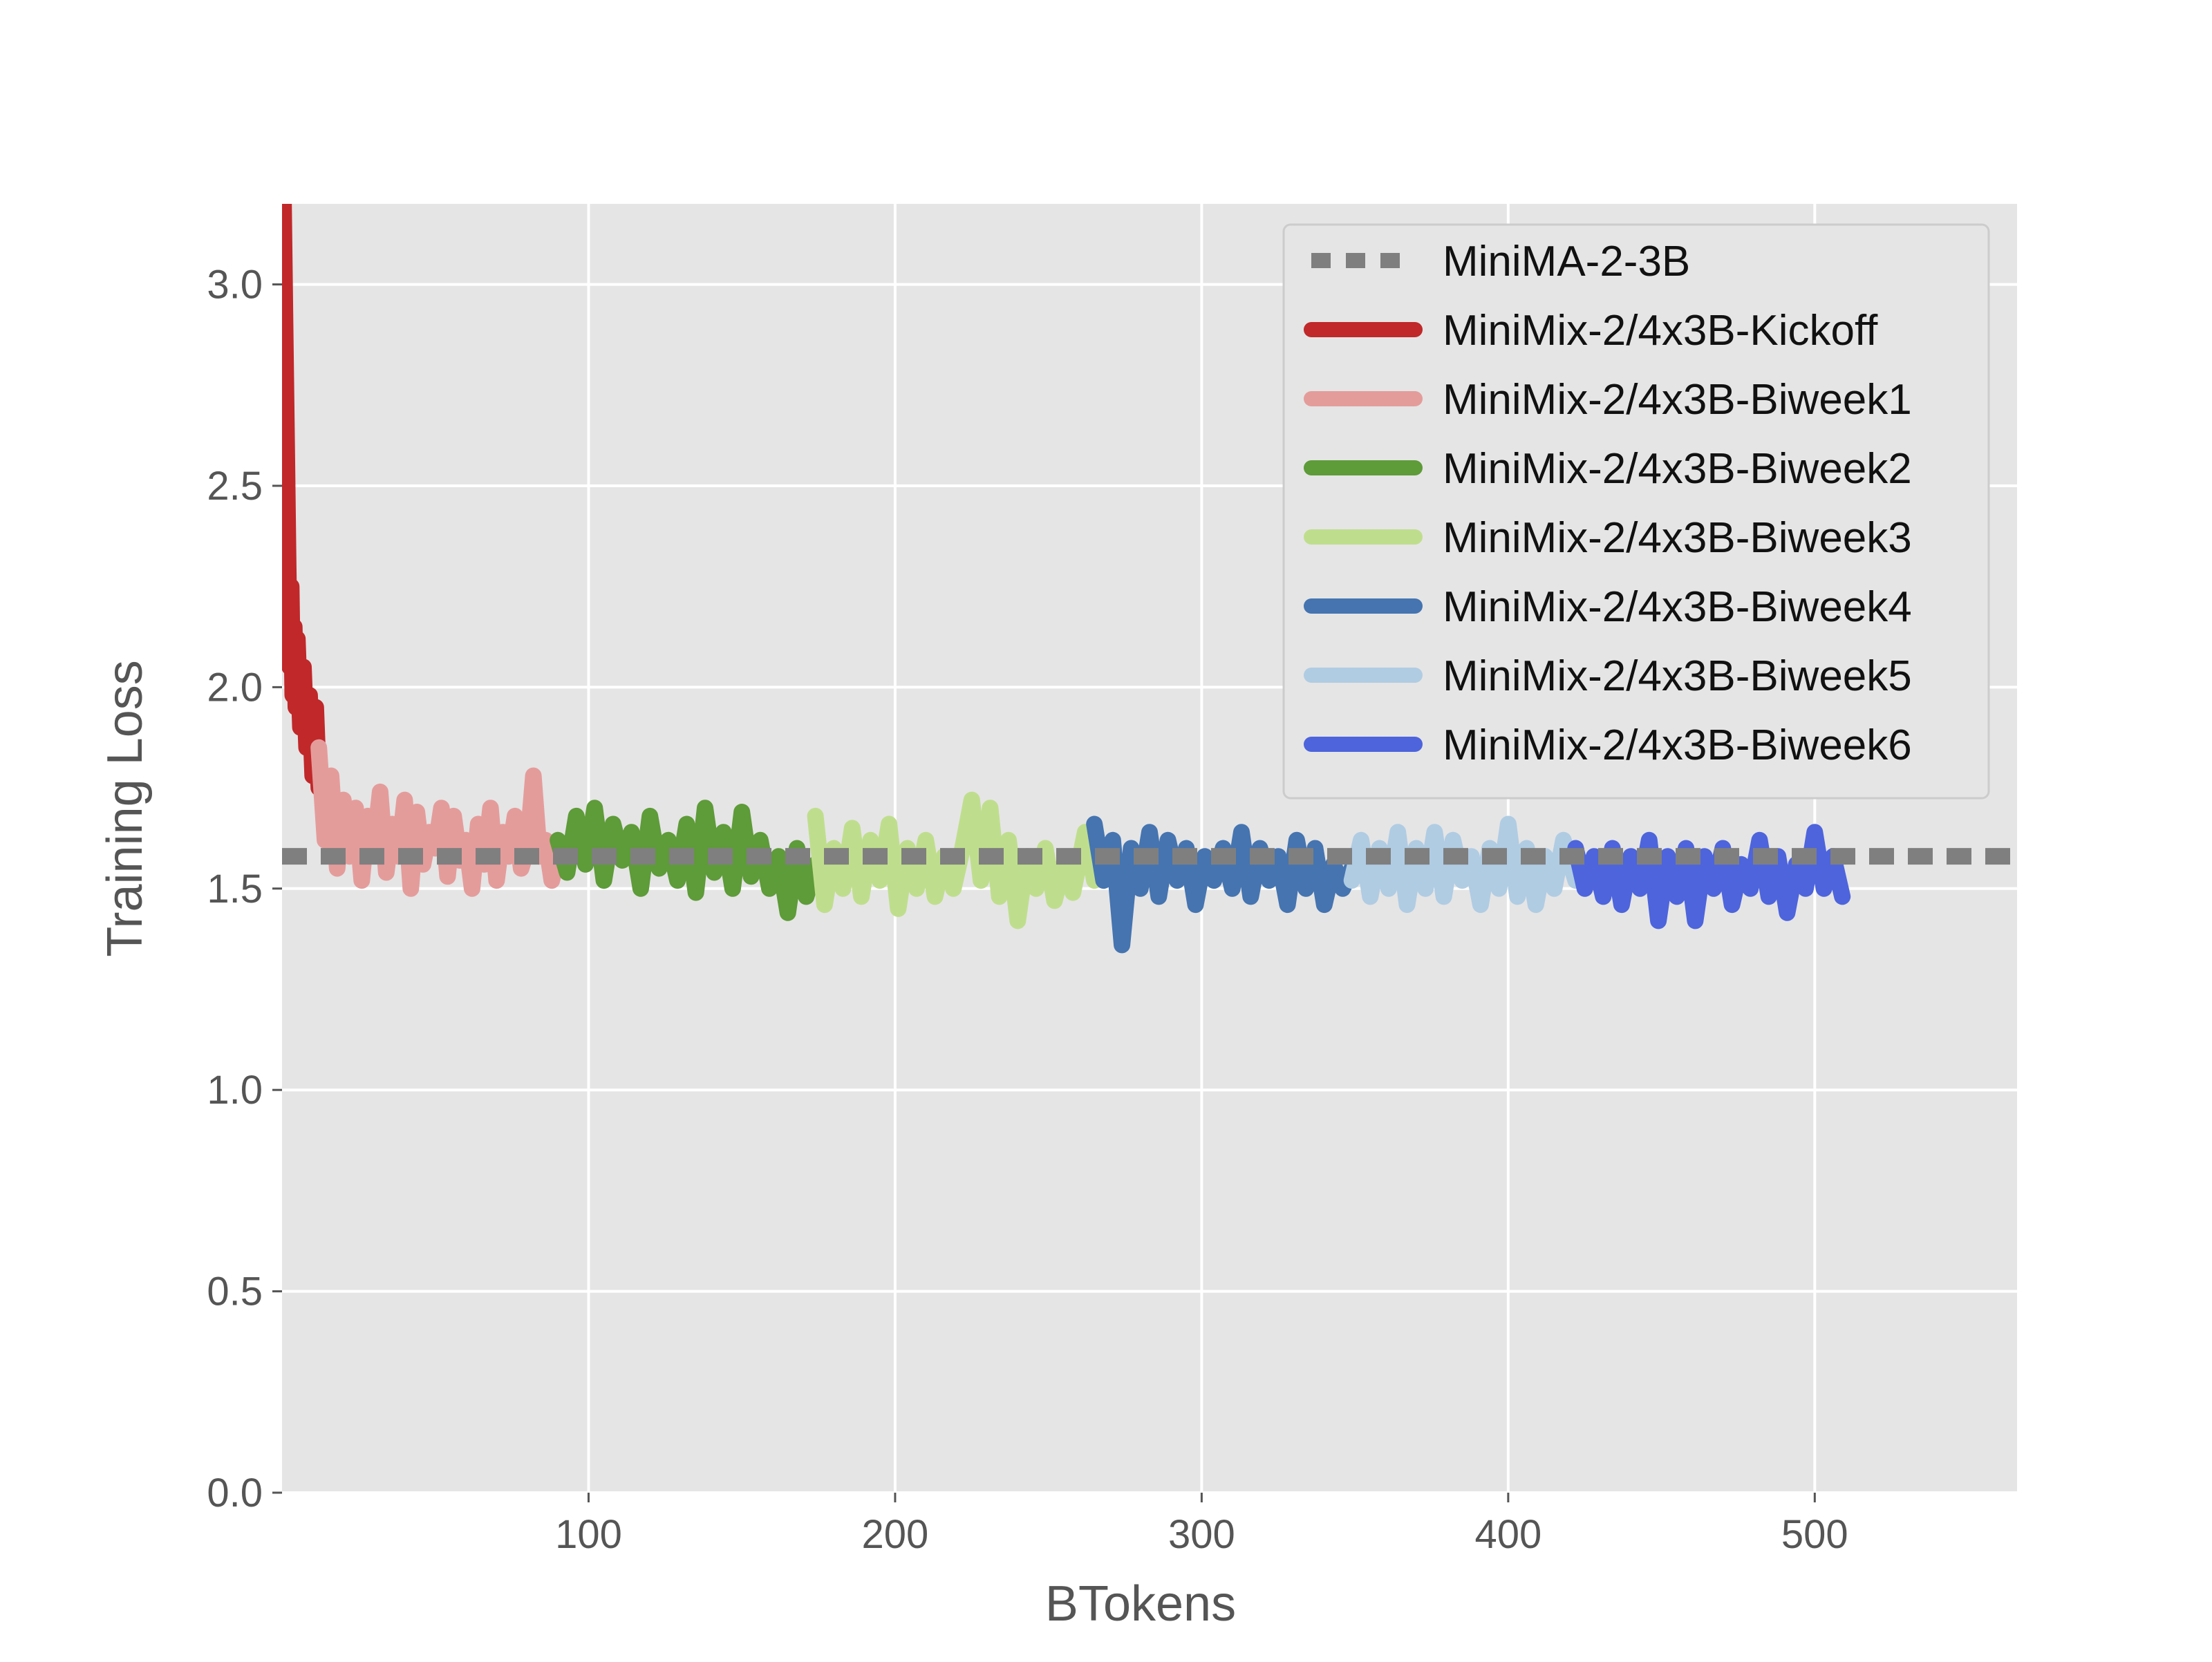  I want to click on x-axis-label: BTokens, so click(1140, 1604).